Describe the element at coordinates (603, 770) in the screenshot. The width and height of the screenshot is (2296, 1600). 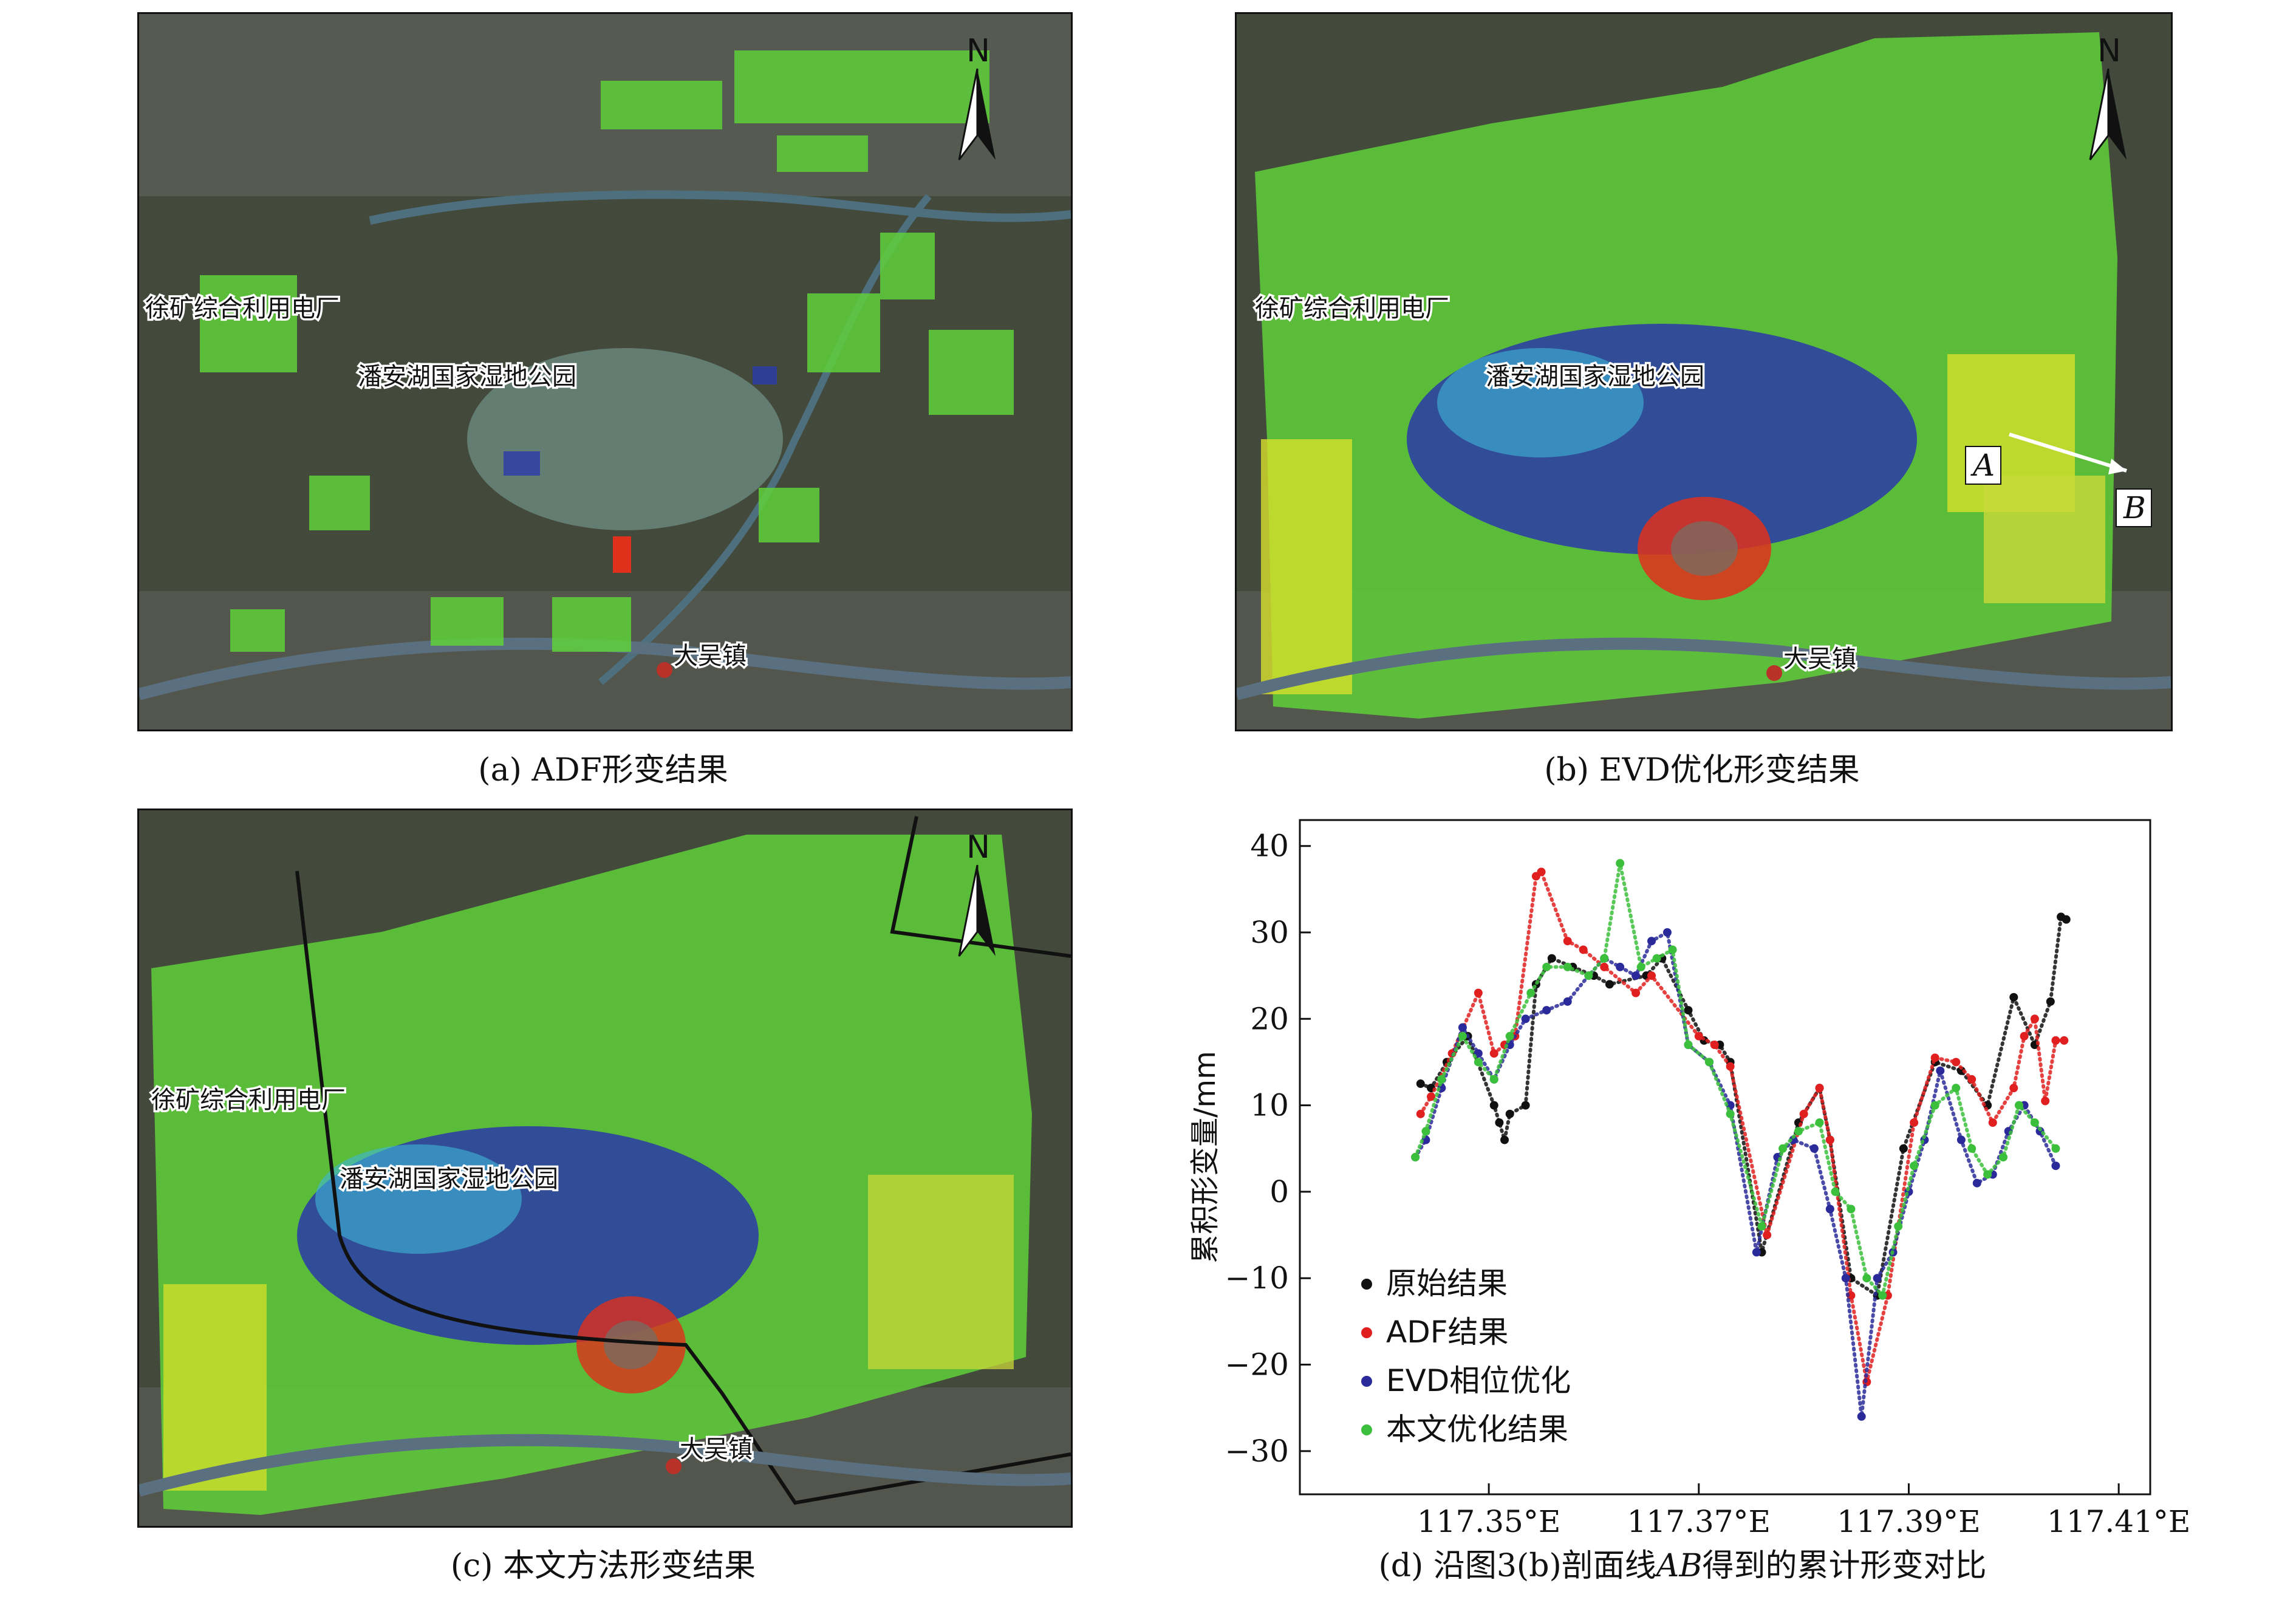
I see `caption-a: (a) ADF形变结果` at that location.